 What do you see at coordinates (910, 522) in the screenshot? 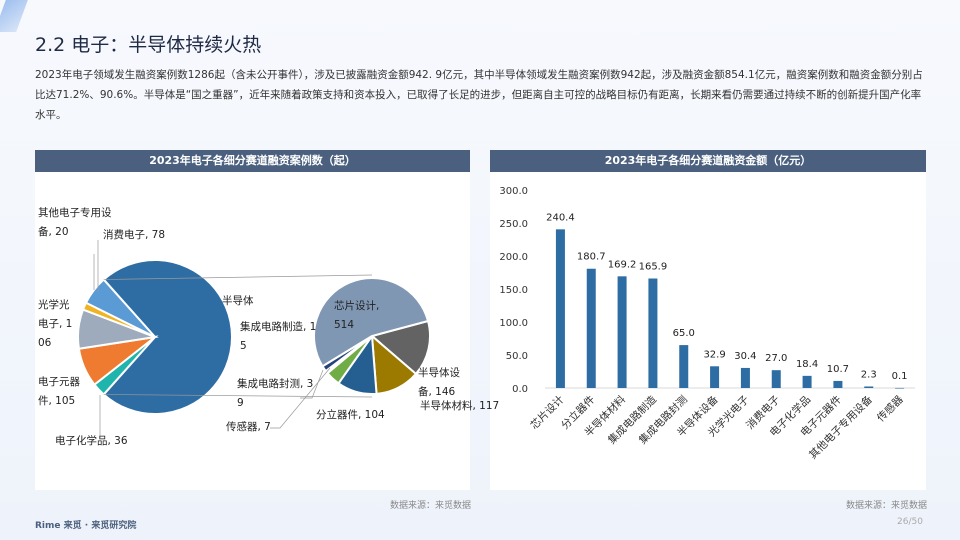
I see `page-number: 26/50` at bounding box center [910, 522].